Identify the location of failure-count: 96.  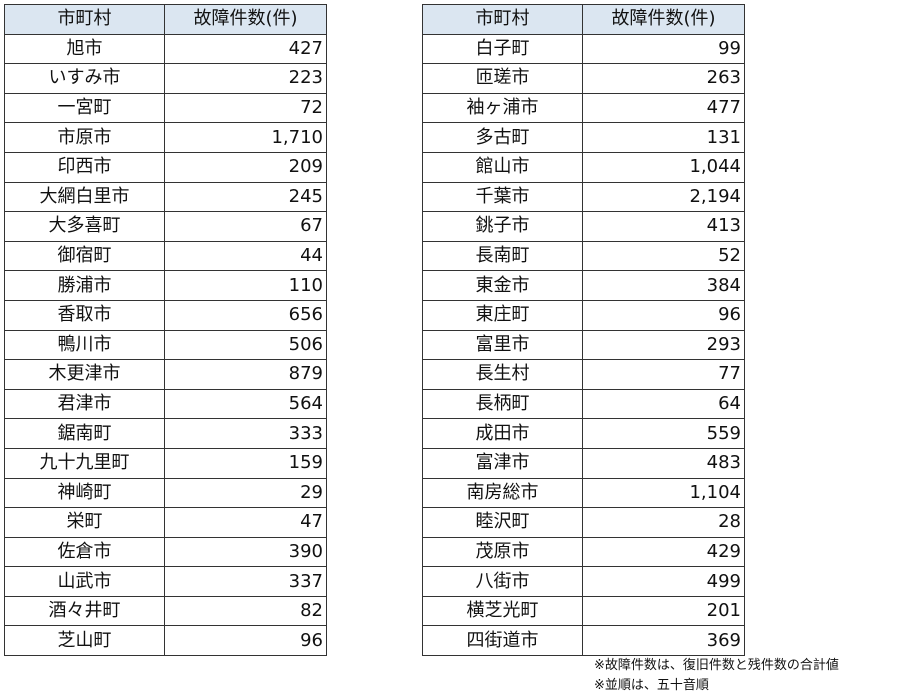
(245, 641).